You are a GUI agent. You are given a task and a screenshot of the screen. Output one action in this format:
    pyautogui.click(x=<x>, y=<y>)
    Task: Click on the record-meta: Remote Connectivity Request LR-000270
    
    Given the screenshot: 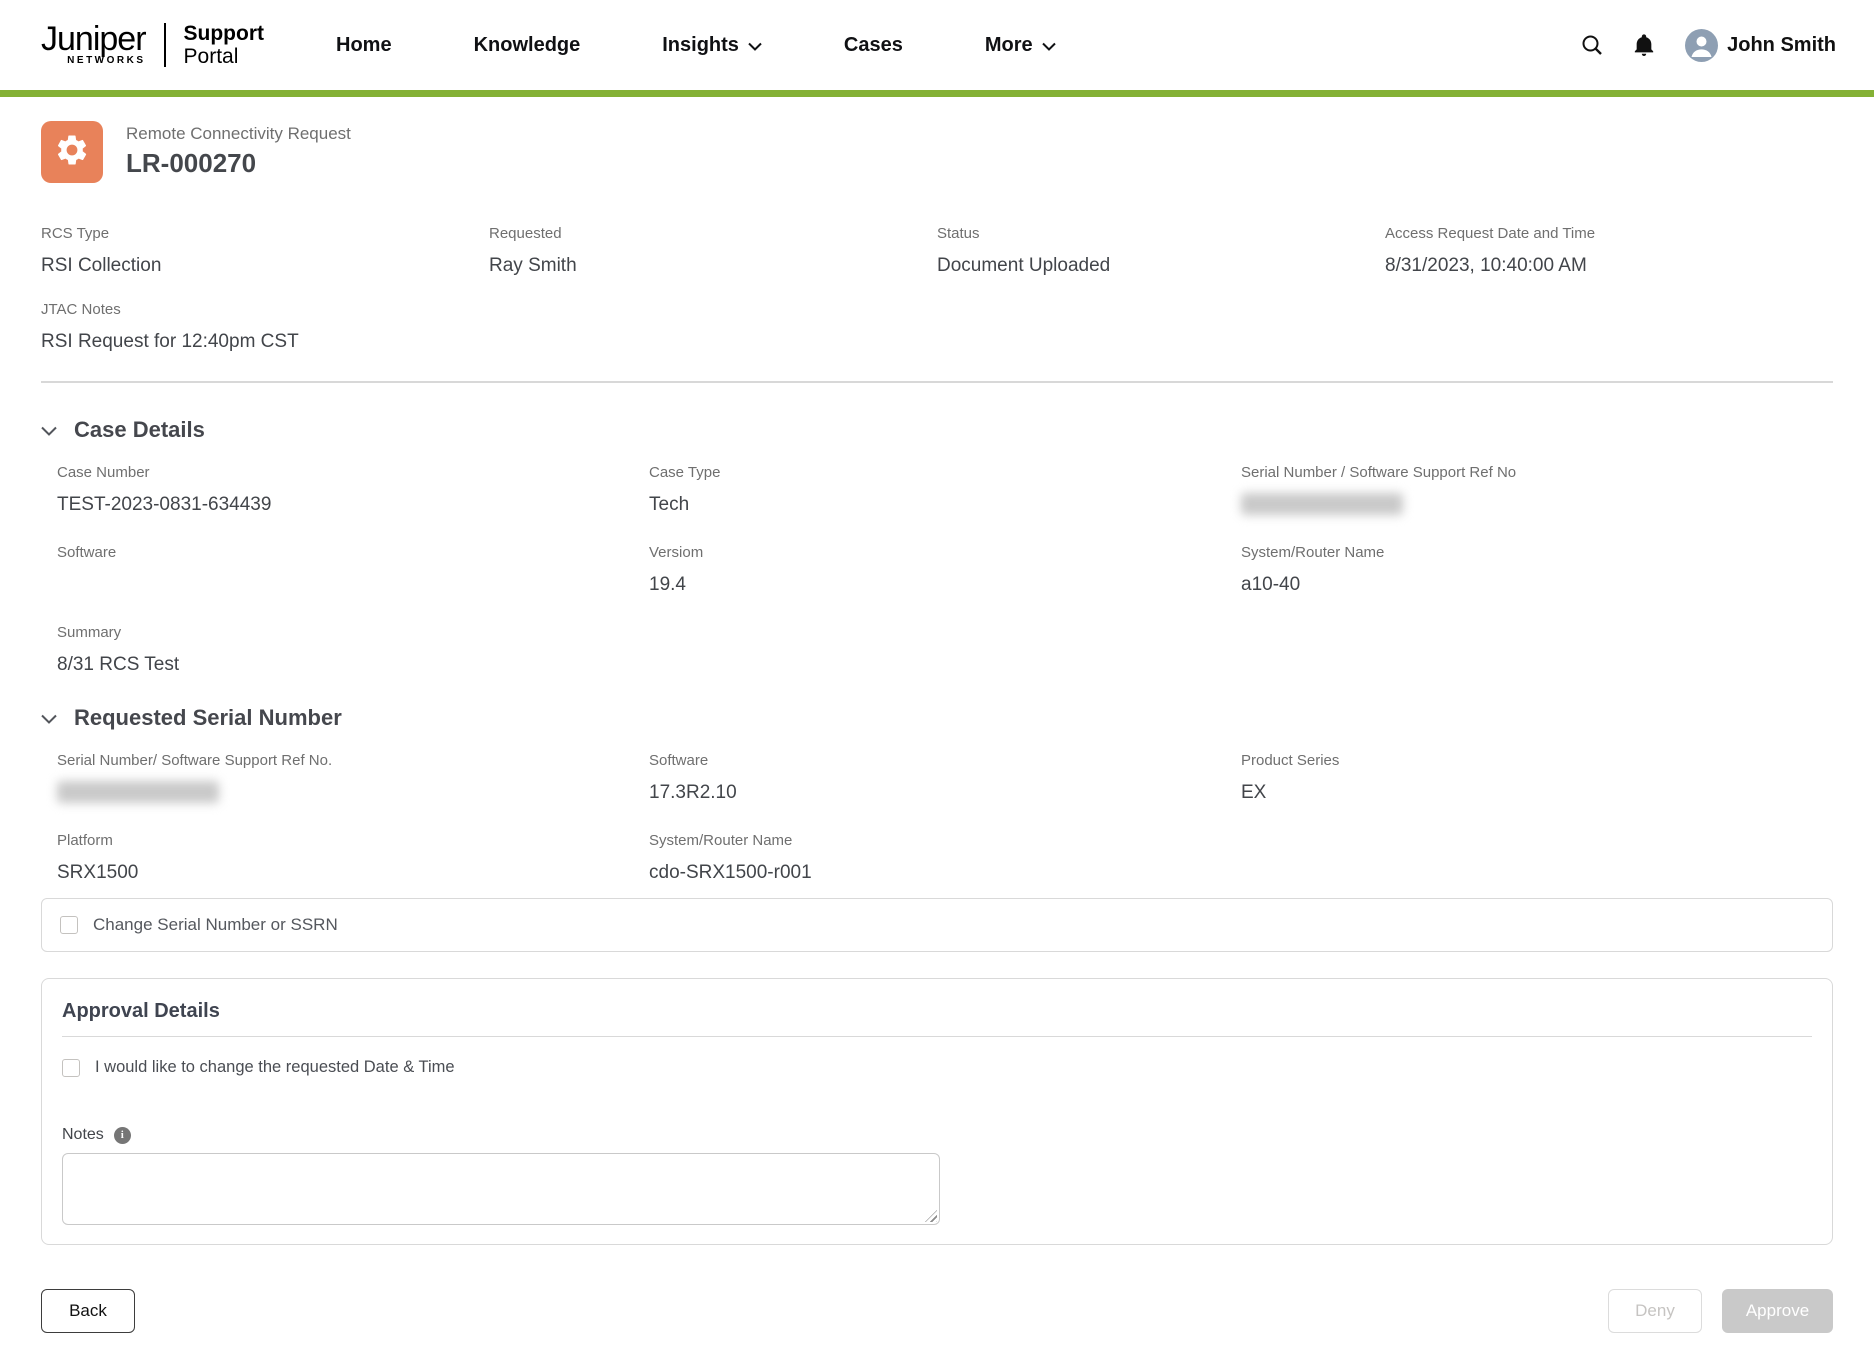 What is the action you would take?
    pyautogui.click(x=238, y=152)
    